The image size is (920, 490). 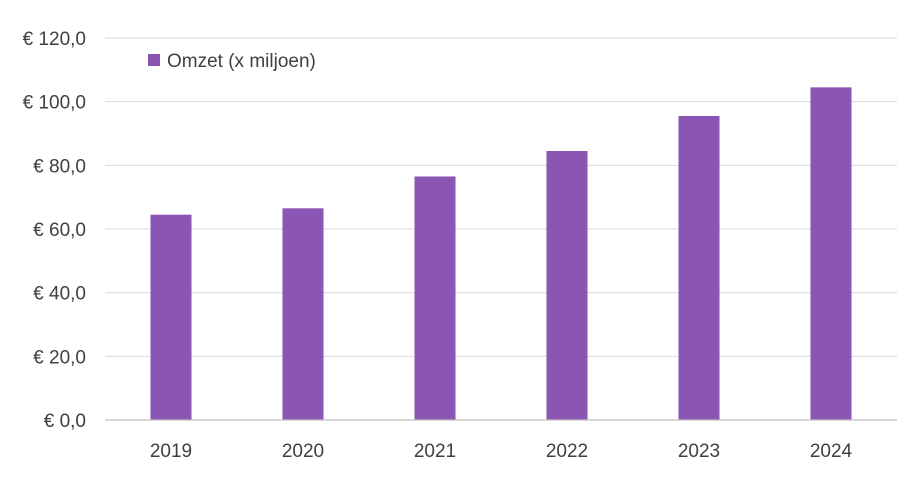 I want to click on legend: Omzet (x miljoen), so click(x=232, y=61).